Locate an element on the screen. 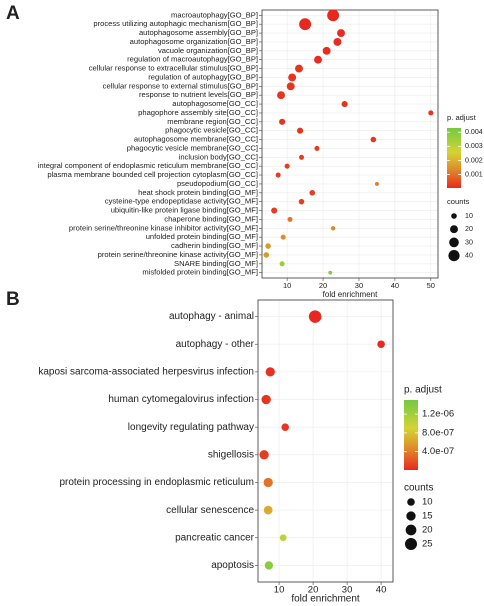  y-tick-label: regulation of autophagy[GO_BP] is located at coordinates (203, 76).